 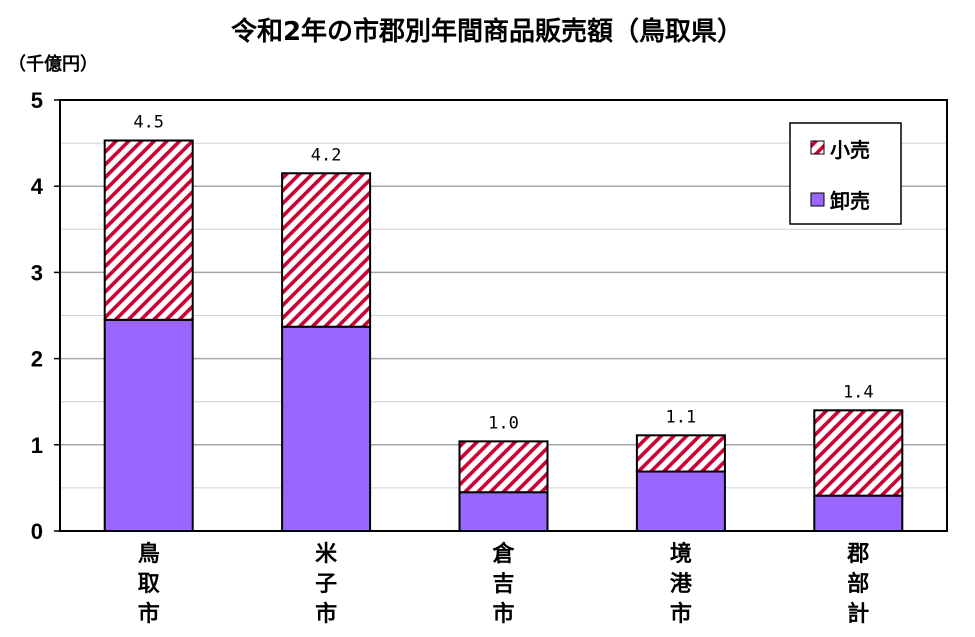 I want to click on x-tick-label-char: 取, so click(x=149, y=584).